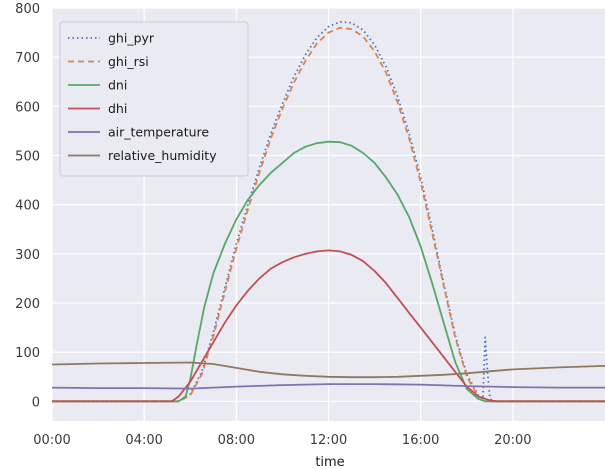 The height and width of the screenshot is (469, 605). What do you see at coordinates (282, 440) in the screenshot?
I see `x-tick-labels: 00:00 04:00 08:00 12:00 16:00 20:00` at bounding box center [282, 440].